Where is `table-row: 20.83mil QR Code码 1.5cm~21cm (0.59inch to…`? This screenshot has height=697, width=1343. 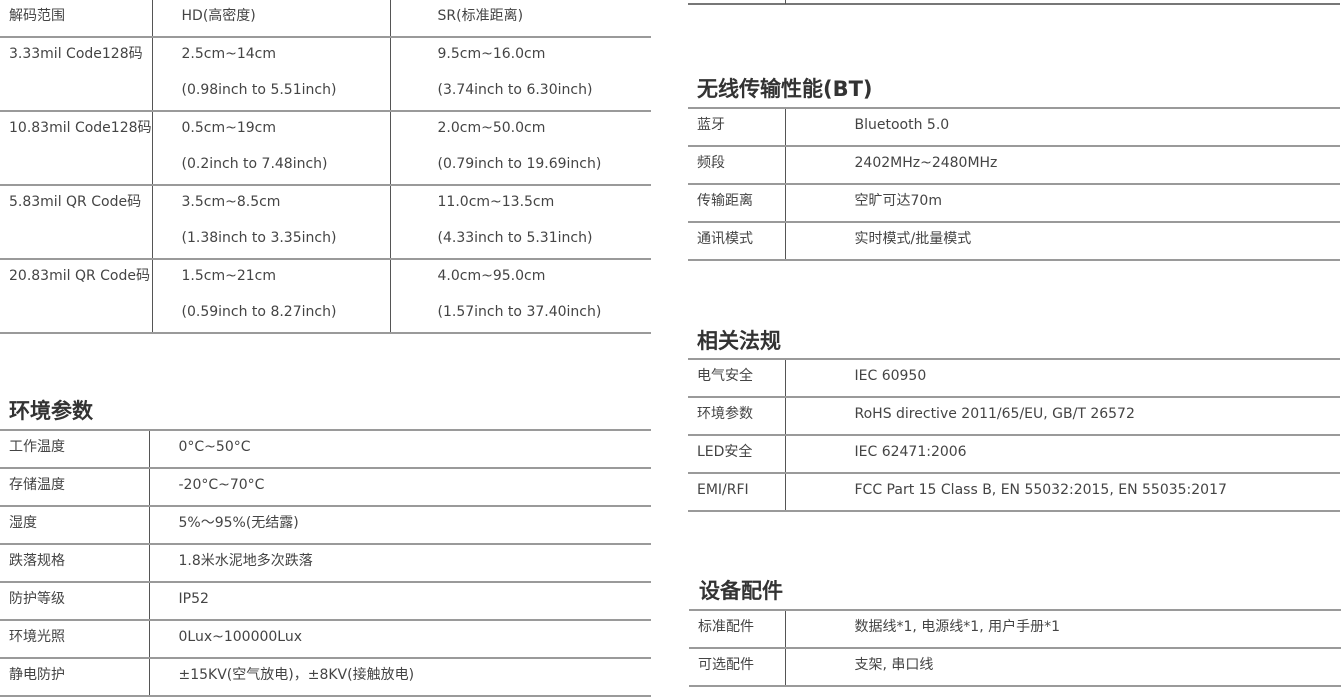
table-row: 20.83mil QR Code码 1.5cm~21cm (0.59inch to… is located at coordinates (325, 296).